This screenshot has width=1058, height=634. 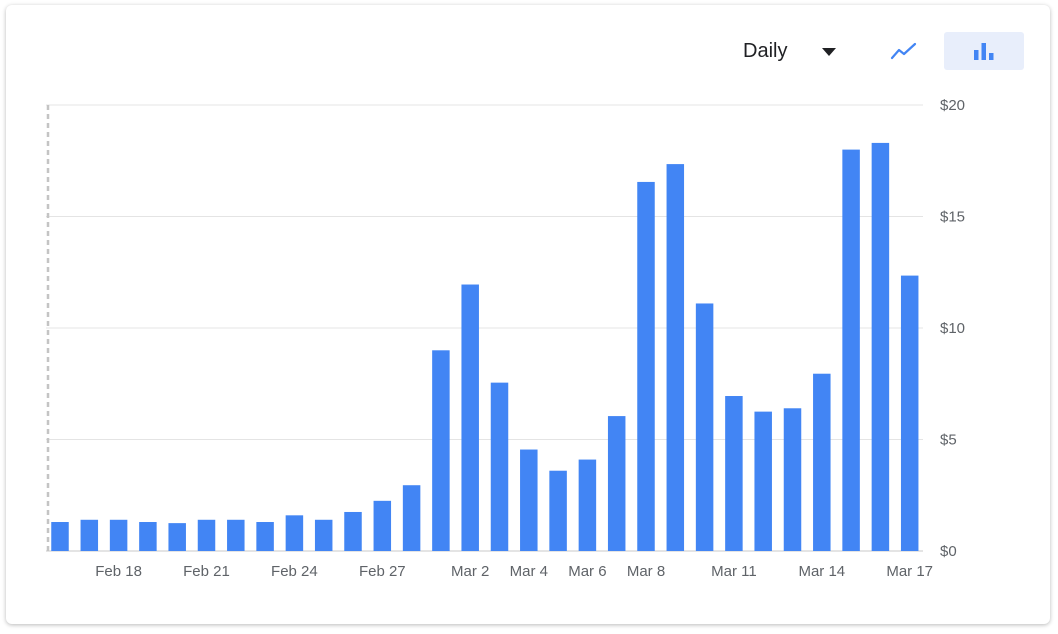 I want to click on x-tick-label: Feb 24, so click(x=294, y=571).